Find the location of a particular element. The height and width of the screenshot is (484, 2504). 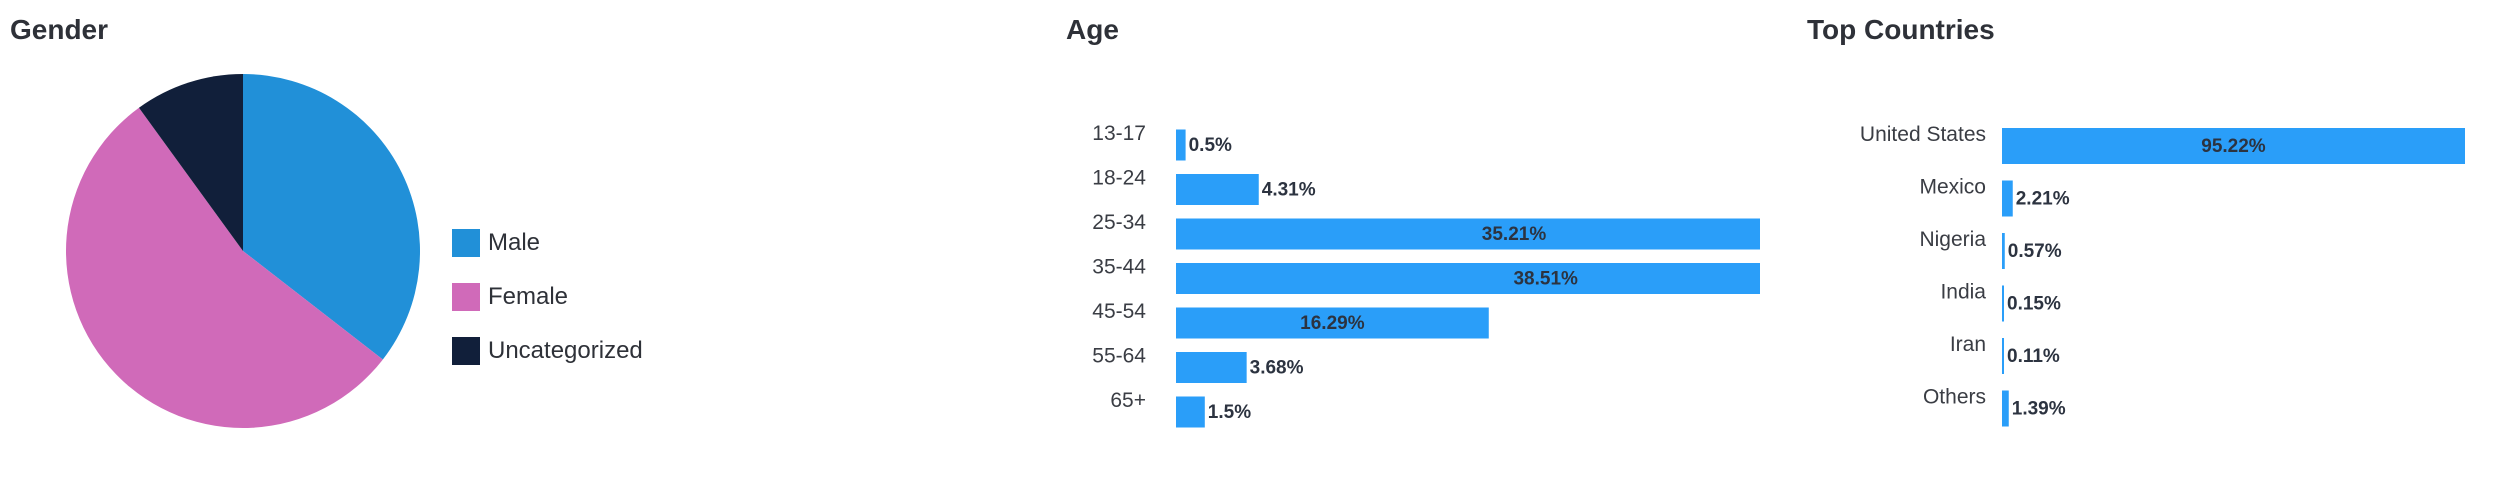

country-tick-label: Others is located at coordinates (1954, 397).